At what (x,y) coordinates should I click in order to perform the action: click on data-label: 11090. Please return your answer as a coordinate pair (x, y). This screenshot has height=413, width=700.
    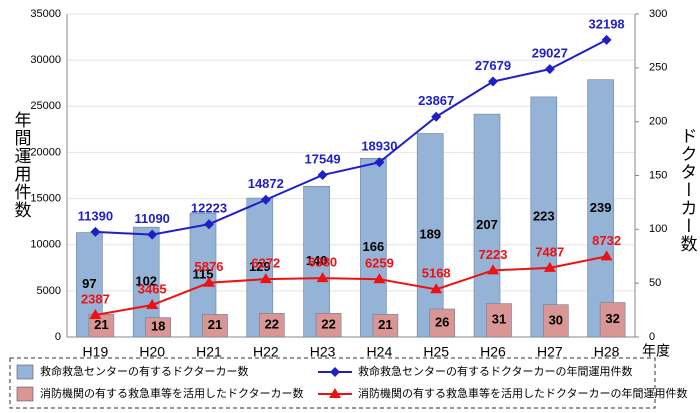
    Looking at the image, I should click on (151, 218).